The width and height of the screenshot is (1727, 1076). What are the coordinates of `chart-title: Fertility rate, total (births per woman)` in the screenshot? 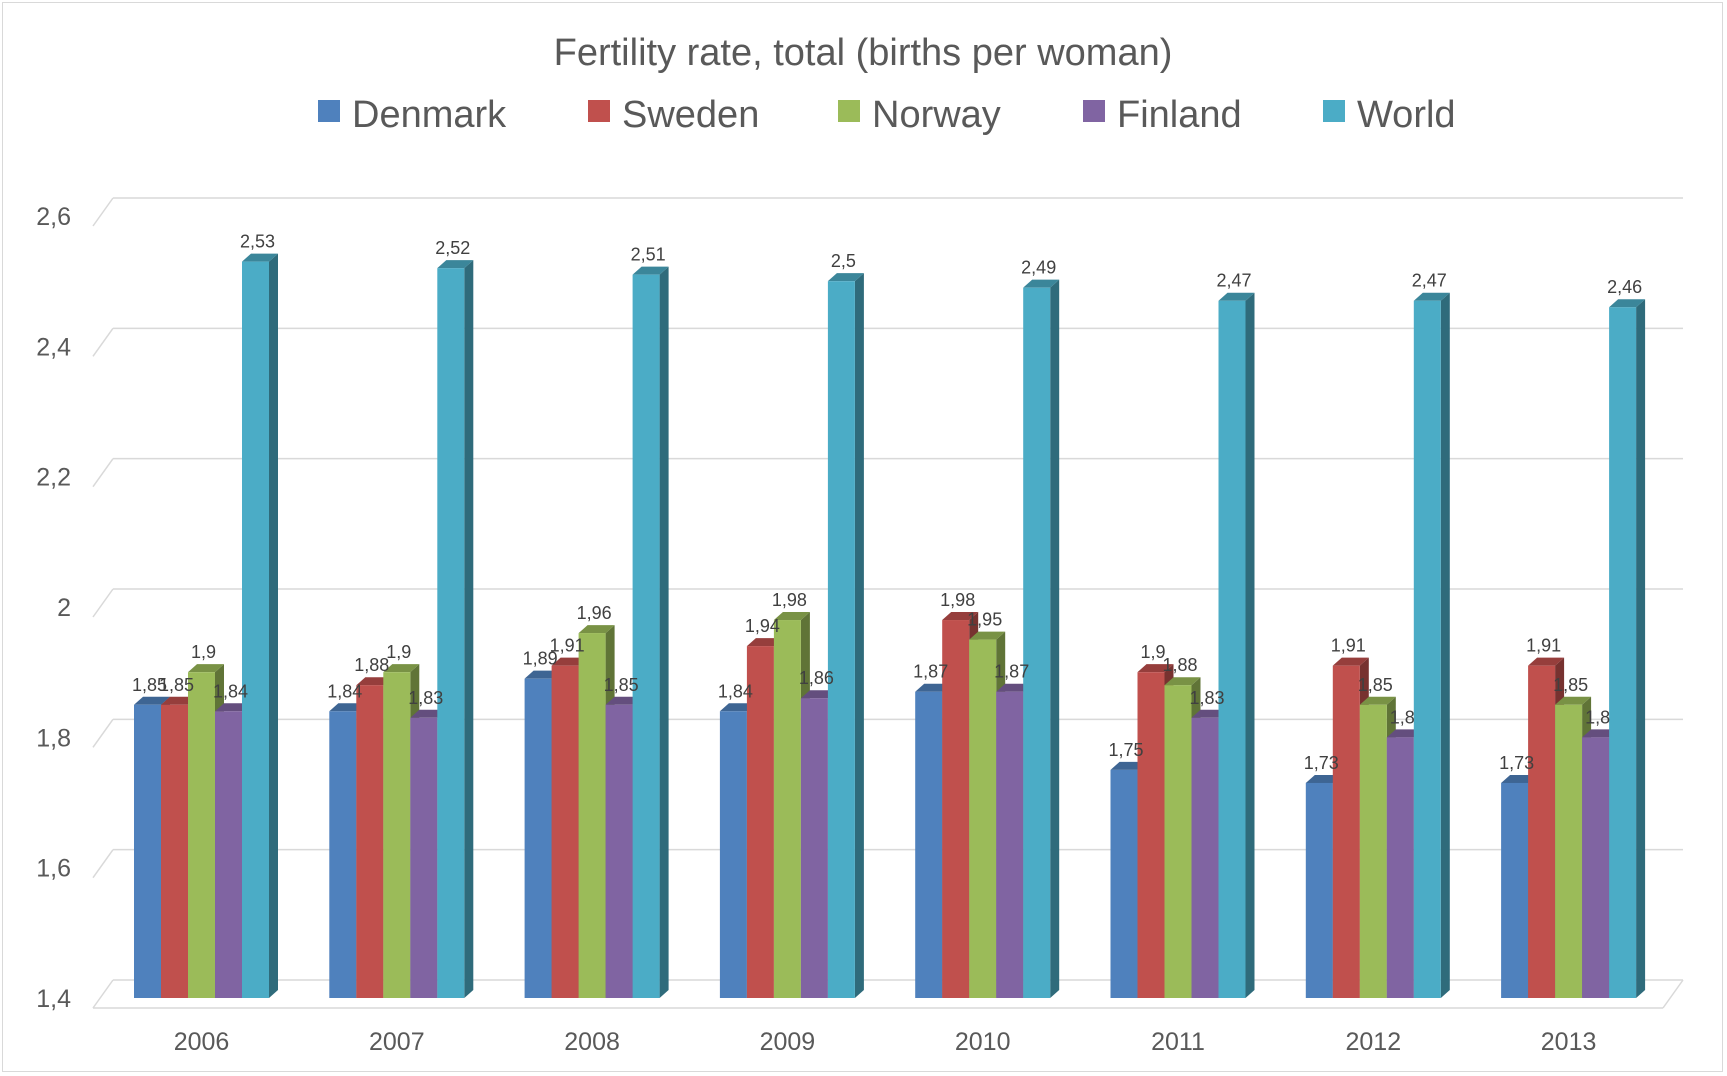 It's located at (863, 53).